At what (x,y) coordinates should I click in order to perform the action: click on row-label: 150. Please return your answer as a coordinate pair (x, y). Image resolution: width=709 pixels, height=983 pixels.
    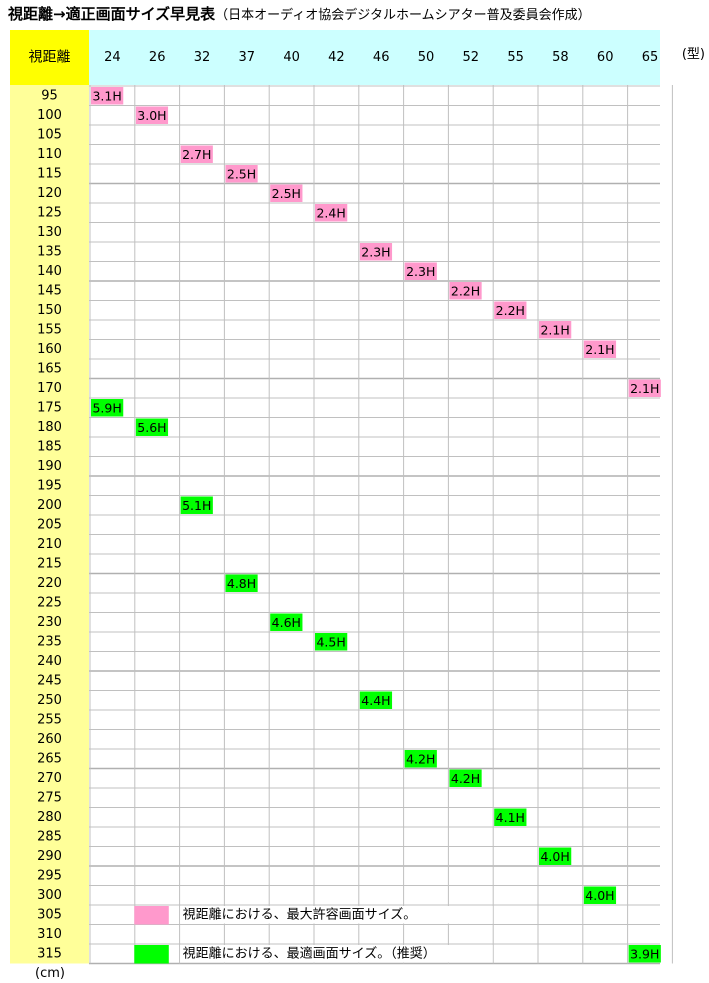
    Looking at the image, I should click on (49, 310).